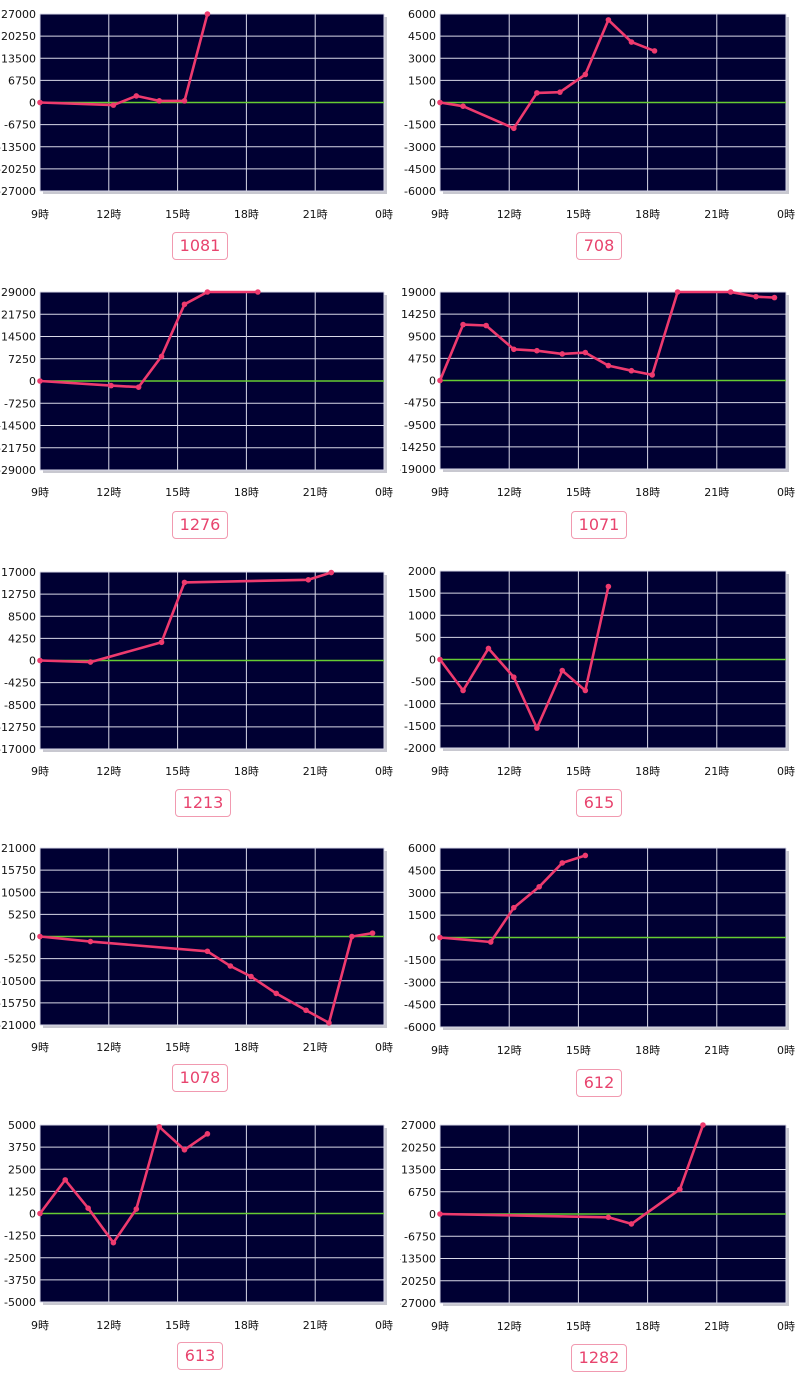  Describe the element at coordinates (22, 1191) in the screenshot. I see `y-tick-label: 1250` at that location.